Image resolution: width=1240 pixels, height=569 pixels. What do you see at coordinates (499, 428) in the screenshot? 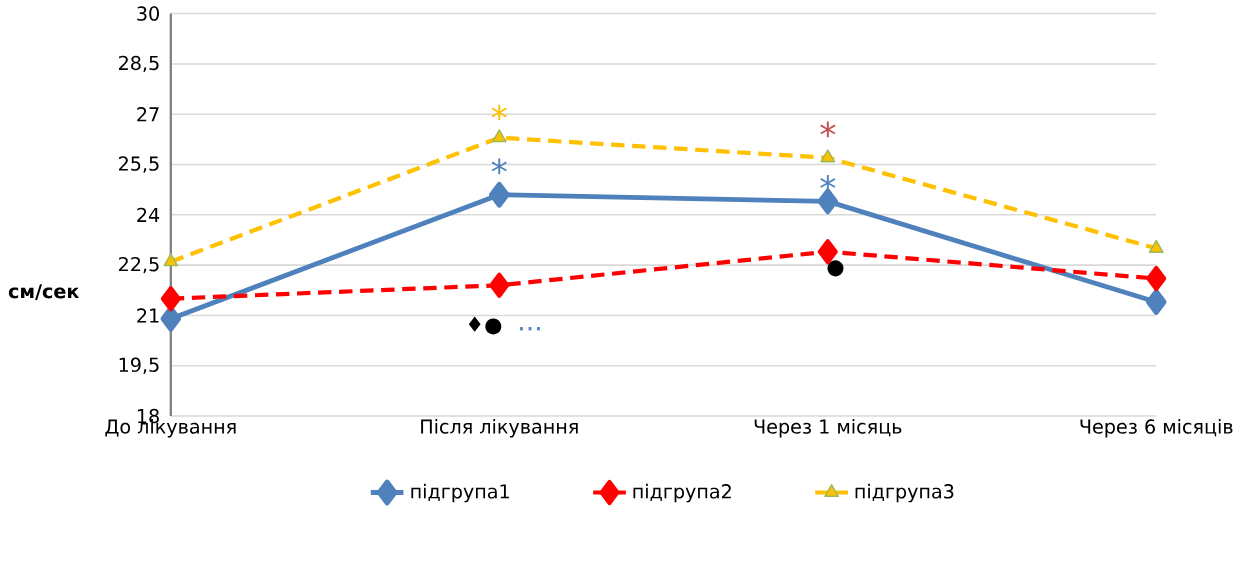
I see `x-tick-label: Після лікування` at bounding box center [499, 428].